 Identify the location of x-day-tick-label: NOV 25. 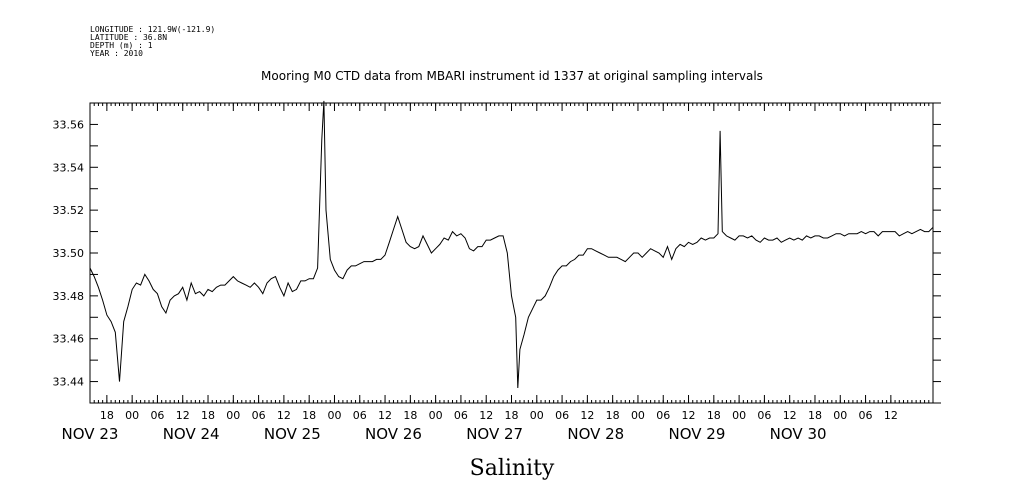
(292, 434).